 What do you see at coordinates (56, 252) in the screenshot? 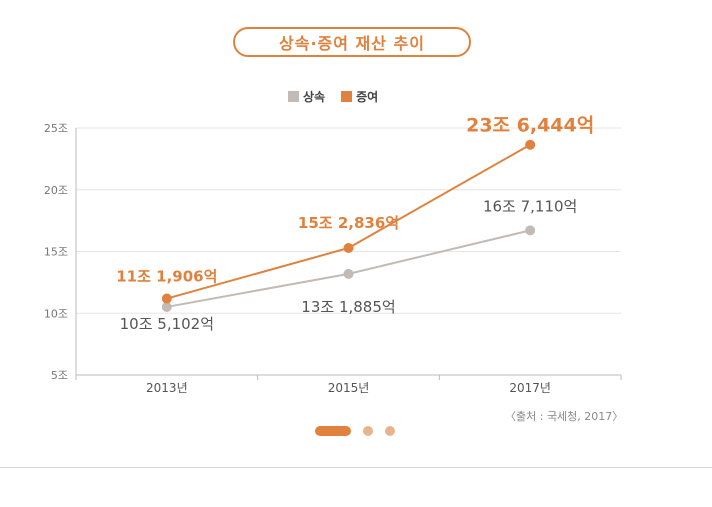
I see `y-tick-label: 15조` at bounding box center [56, 252].